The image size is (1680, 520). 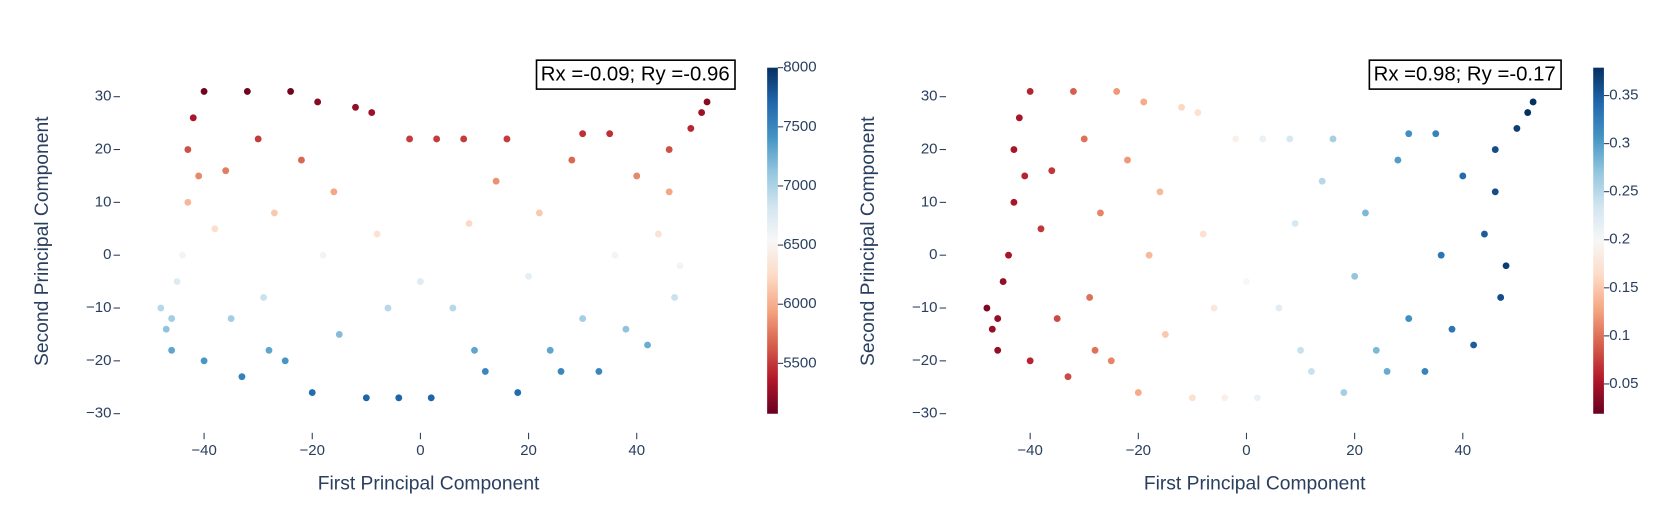 I want to click on x-tick-label: −20, so click(x=312, y=450).